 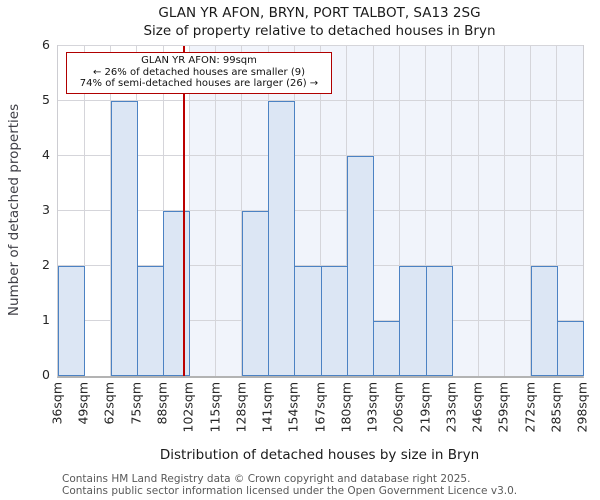 I want to click on horizontal-gridline, so click(x=320, y=45).